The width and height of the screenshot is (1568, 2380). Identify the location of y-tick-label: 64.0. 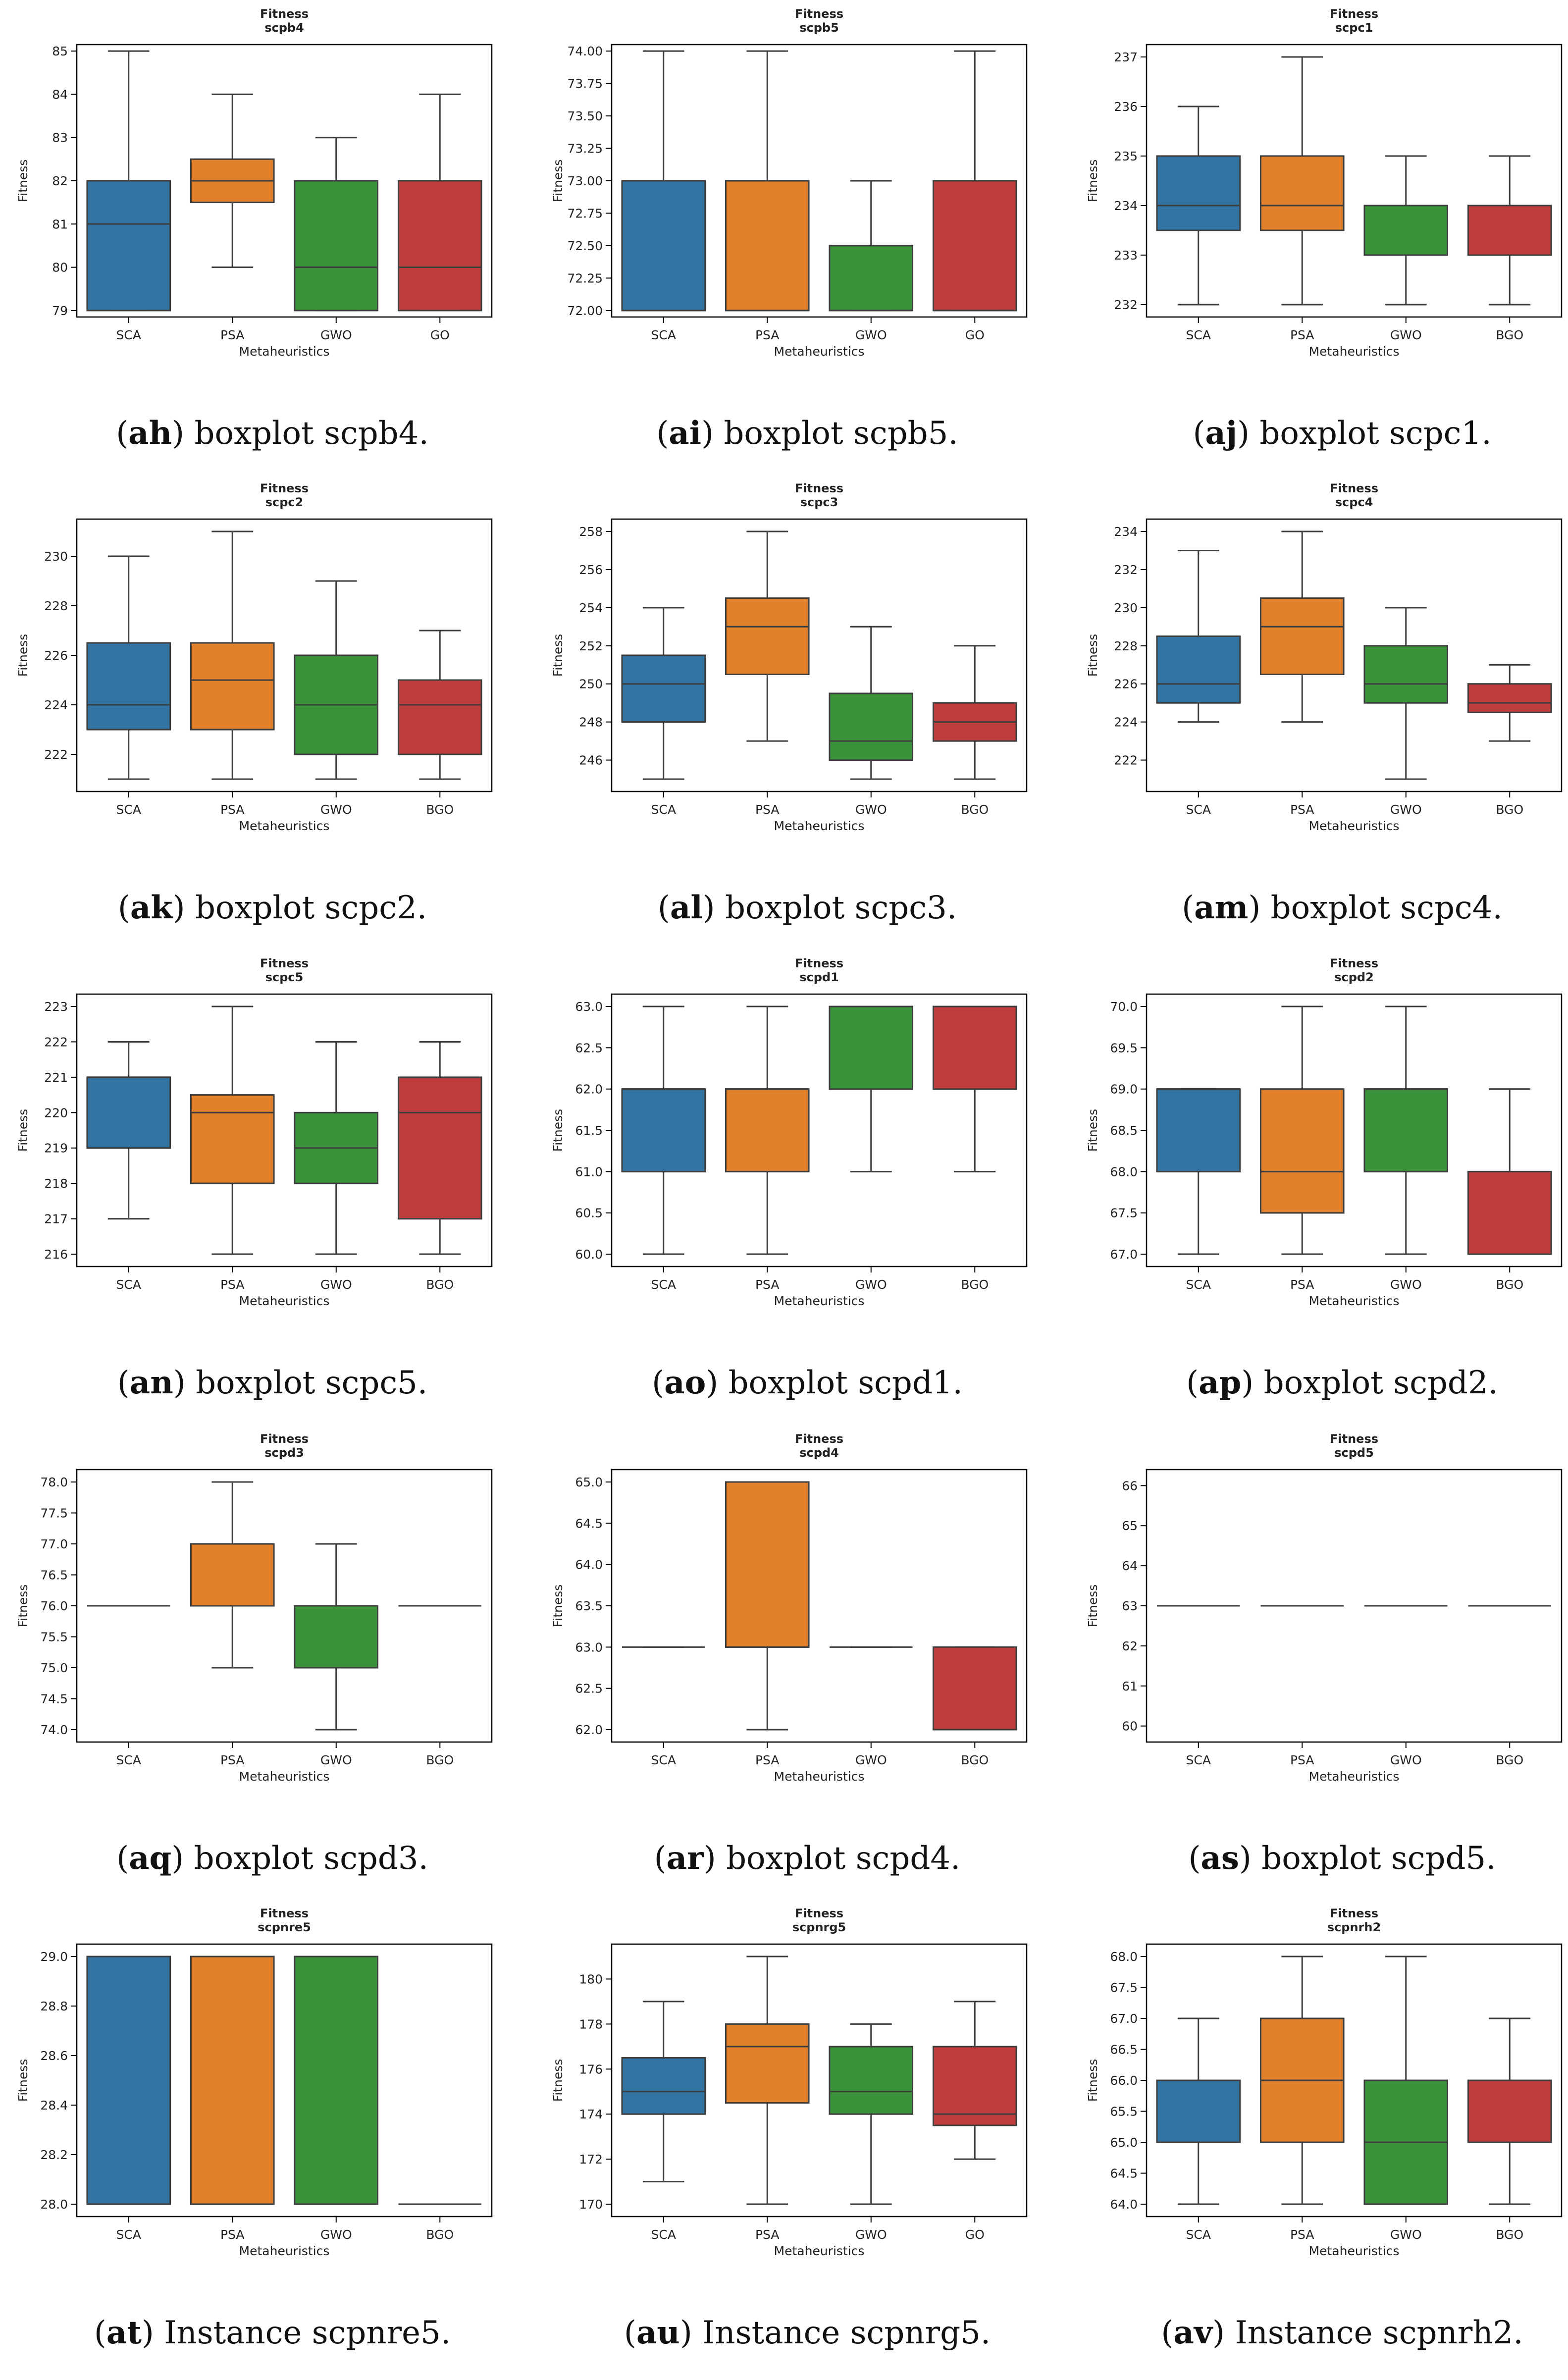
(589, 1565).